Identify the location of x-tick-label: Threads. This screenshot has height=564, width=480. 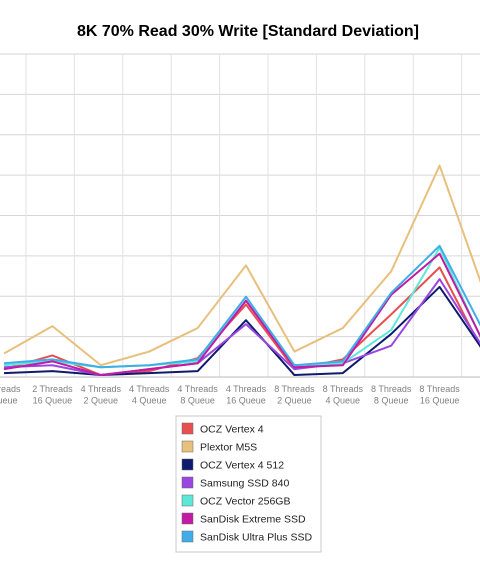
(10, 389).